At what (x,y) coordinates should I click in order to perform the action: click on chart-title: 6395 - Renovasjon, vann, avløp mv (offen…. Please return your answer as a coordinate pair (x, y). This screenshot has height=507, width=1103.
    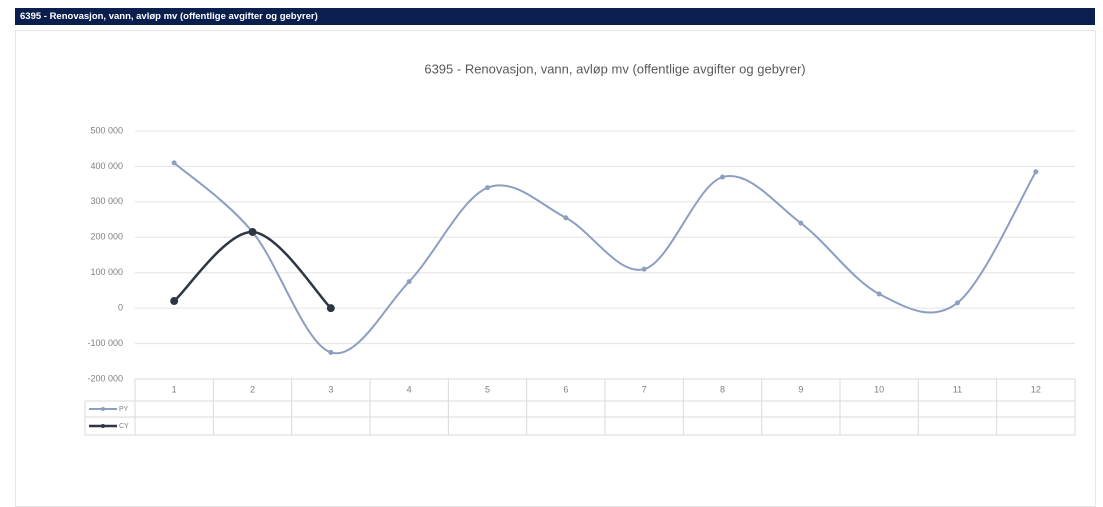
    Looking at the image, I should click on (614, 68).